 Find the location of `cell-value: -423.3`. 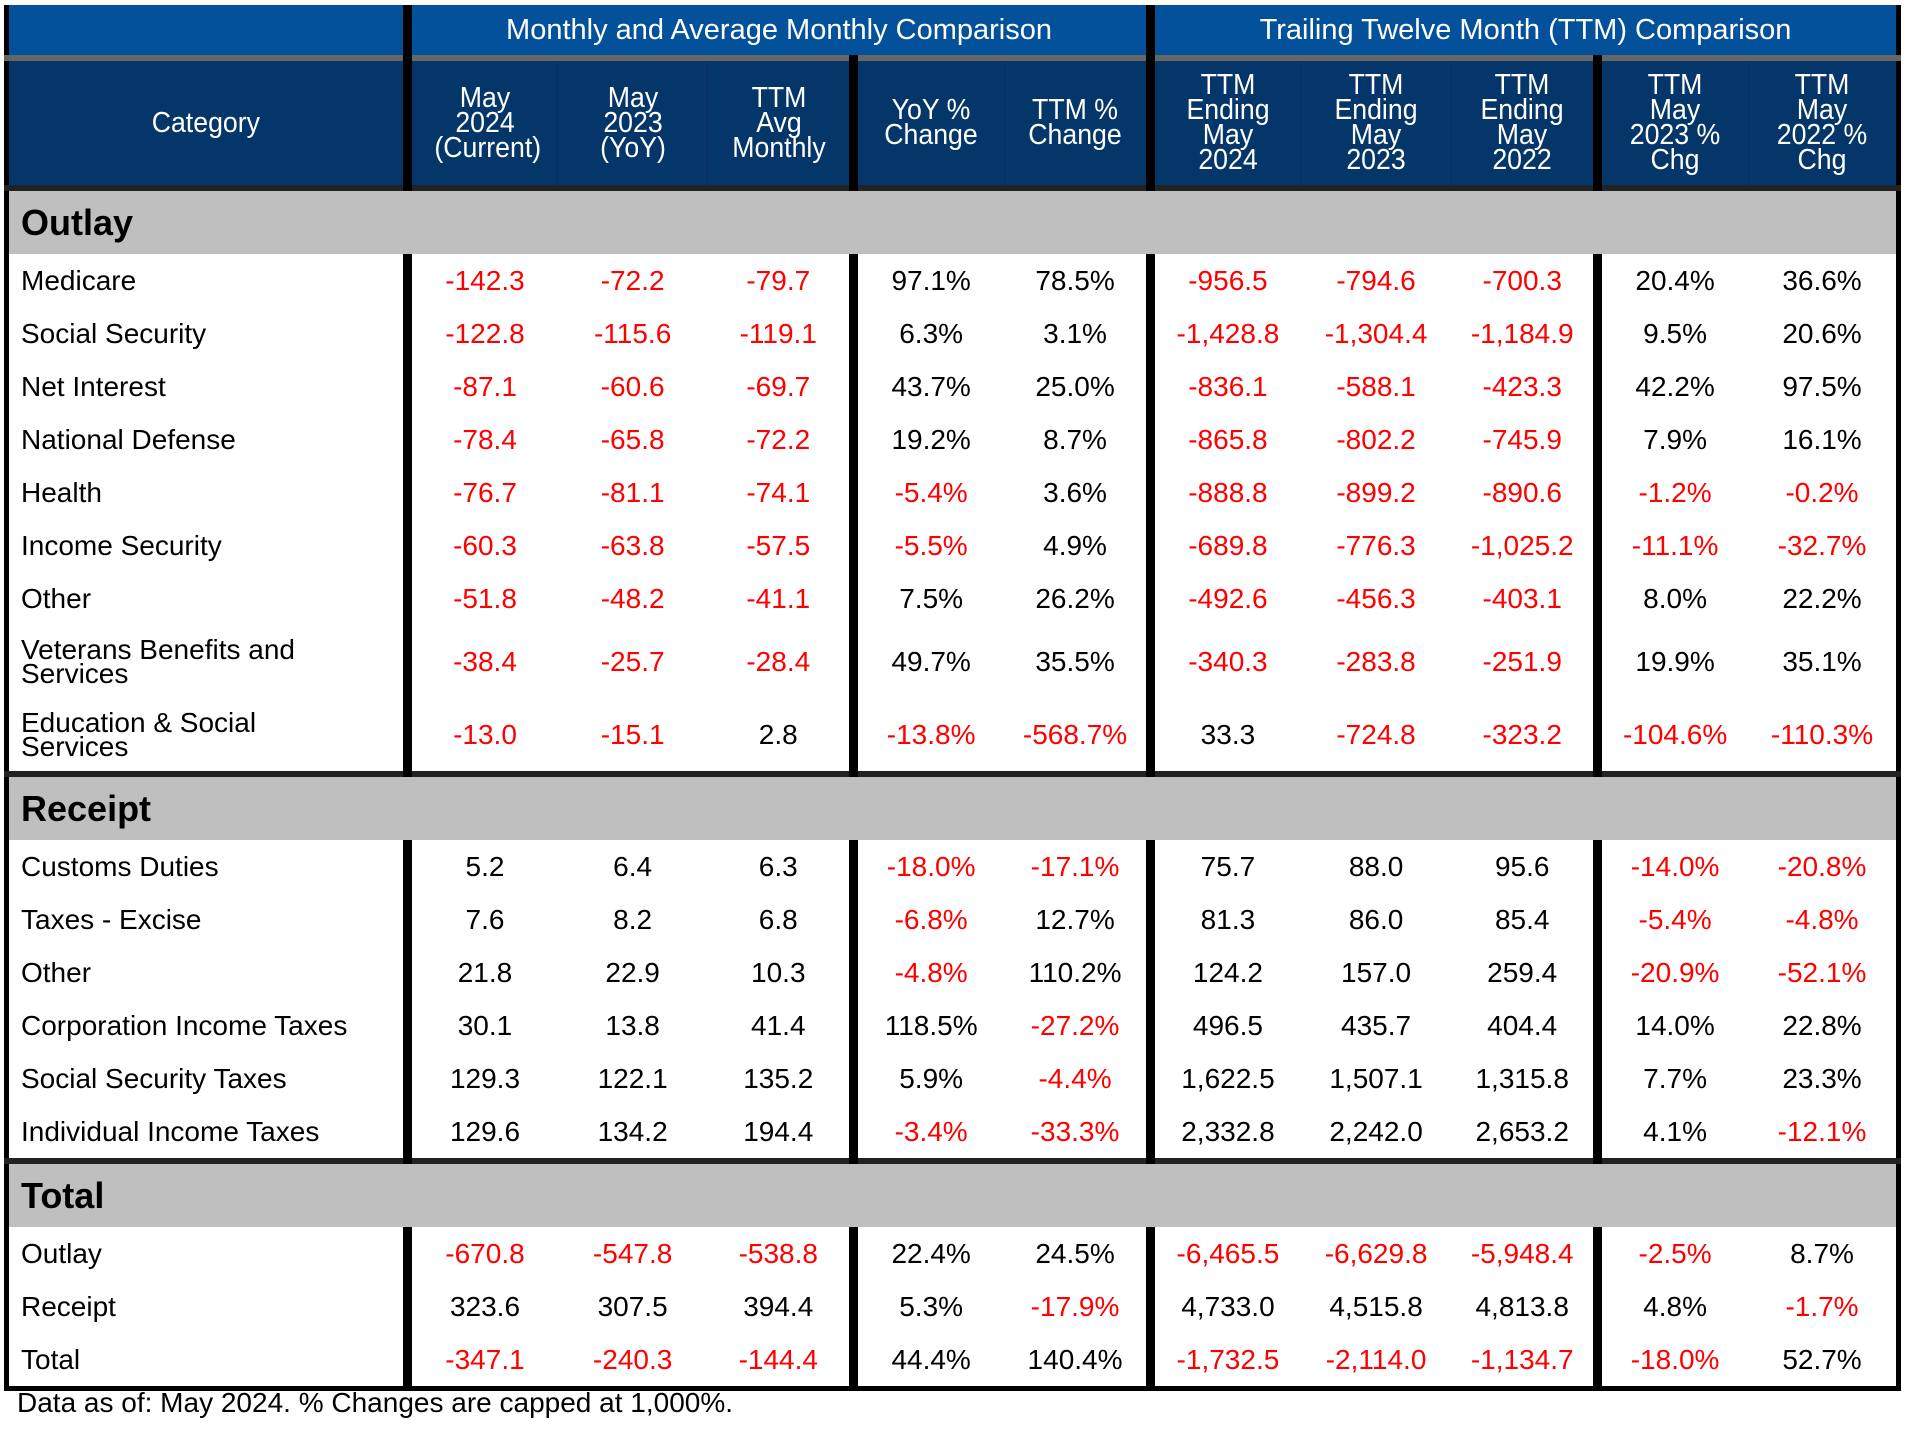

cell-value: -423.3 is located at coordinates (1524, 386).